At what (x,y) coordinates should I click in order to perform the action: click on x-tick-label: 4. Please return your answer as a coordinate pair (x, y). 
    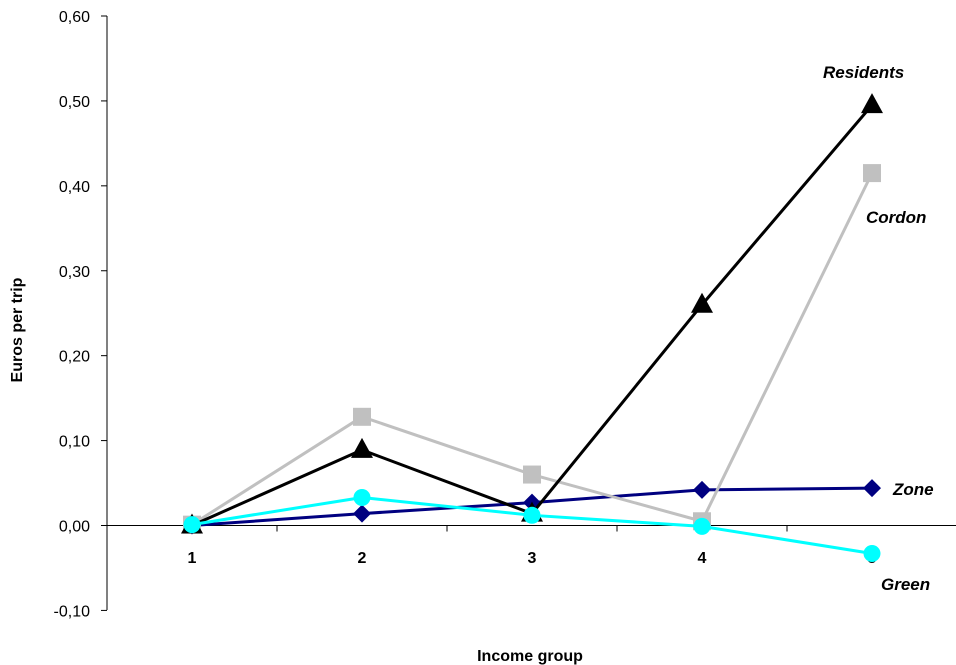
    Looking at the image, I should click on (702, 558).